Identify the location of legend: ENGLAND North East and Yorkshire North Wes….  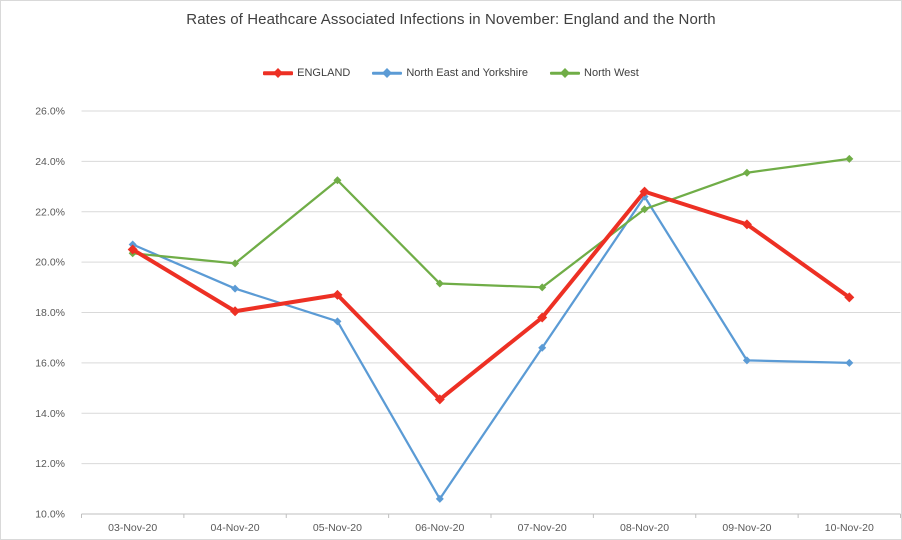
(451, 73).